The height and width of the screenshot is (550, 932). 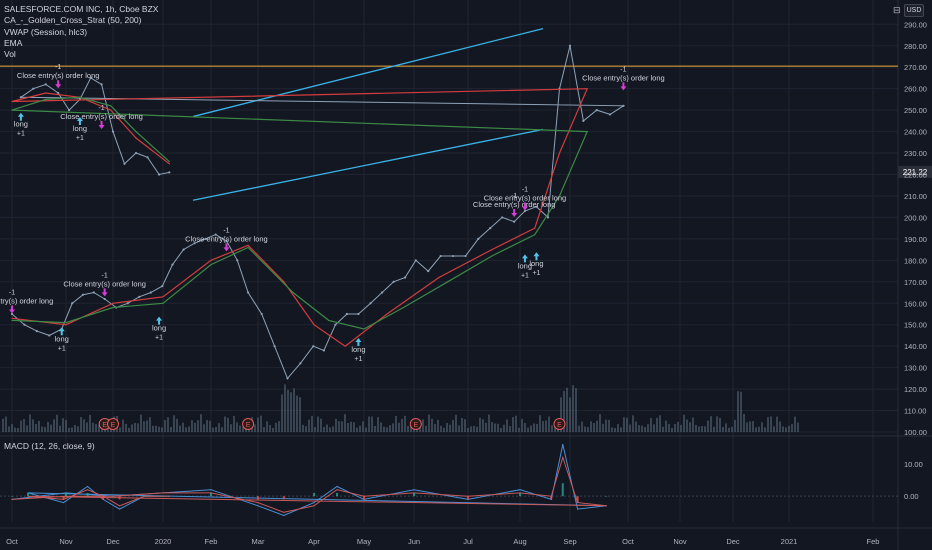 I want to click on y-tick-label: 120.00, so click(x=915, y=389).